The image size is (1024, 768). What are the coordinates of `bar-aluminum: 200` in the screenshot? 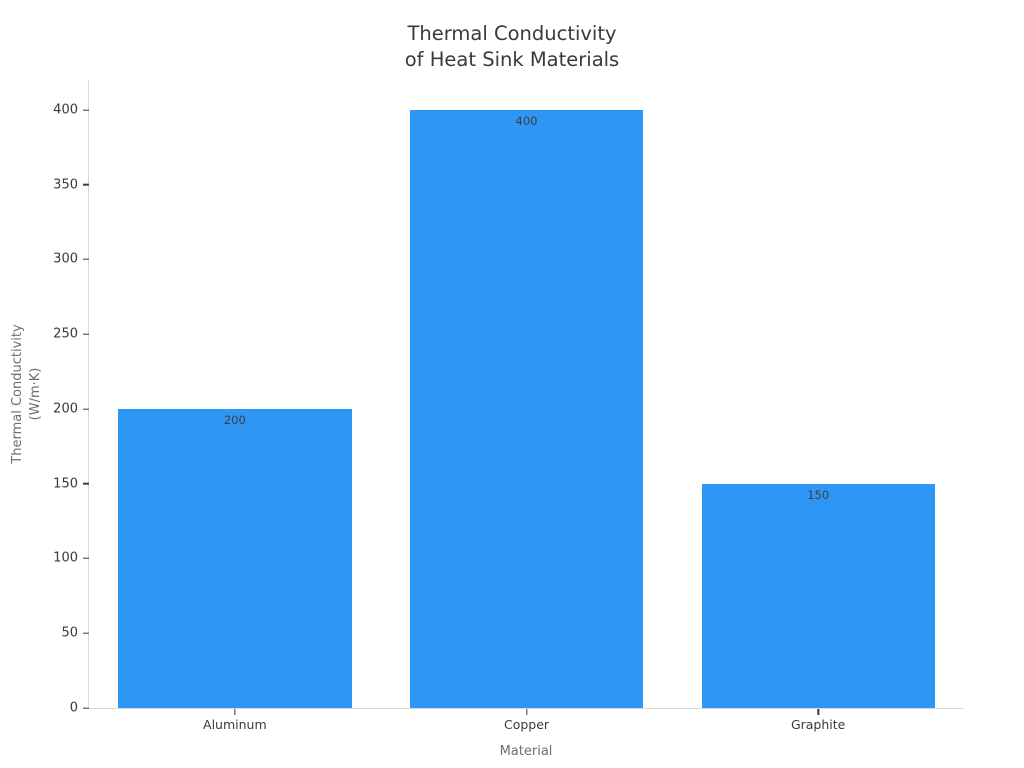 It's located at (235, 558).